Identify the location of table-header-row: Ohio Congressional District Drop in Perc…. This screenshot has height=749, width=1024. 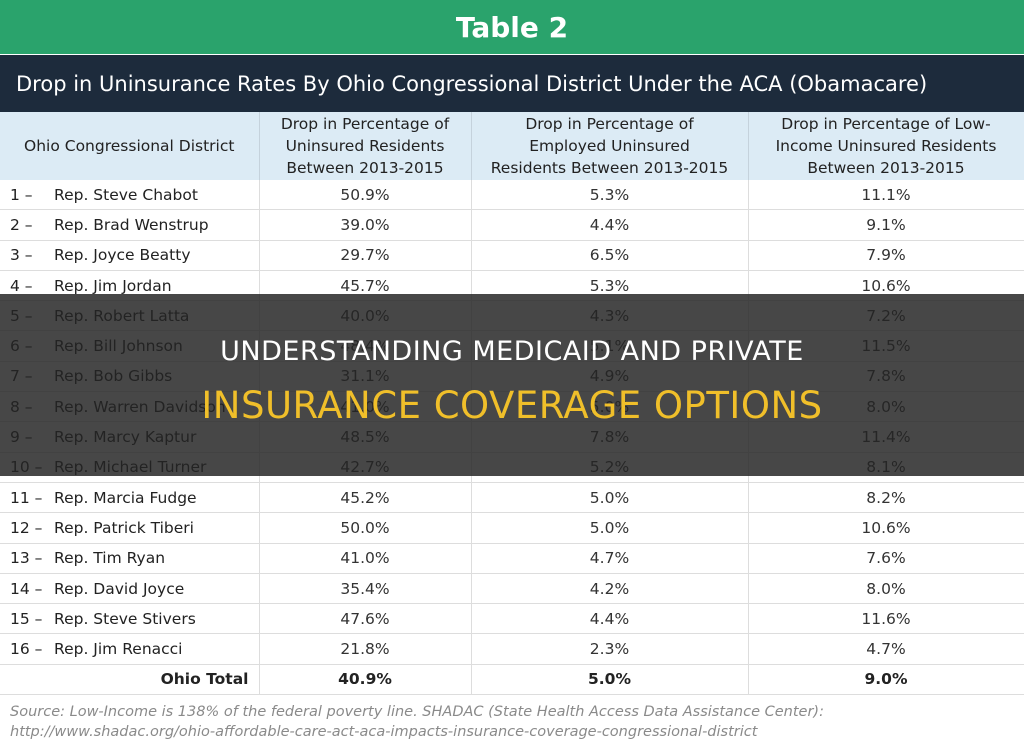
(512, 146).